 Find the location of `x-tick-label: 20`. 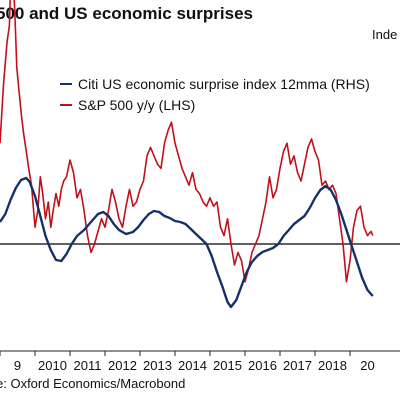

x-tick-label: 20 is located at coordinates (367, 365).